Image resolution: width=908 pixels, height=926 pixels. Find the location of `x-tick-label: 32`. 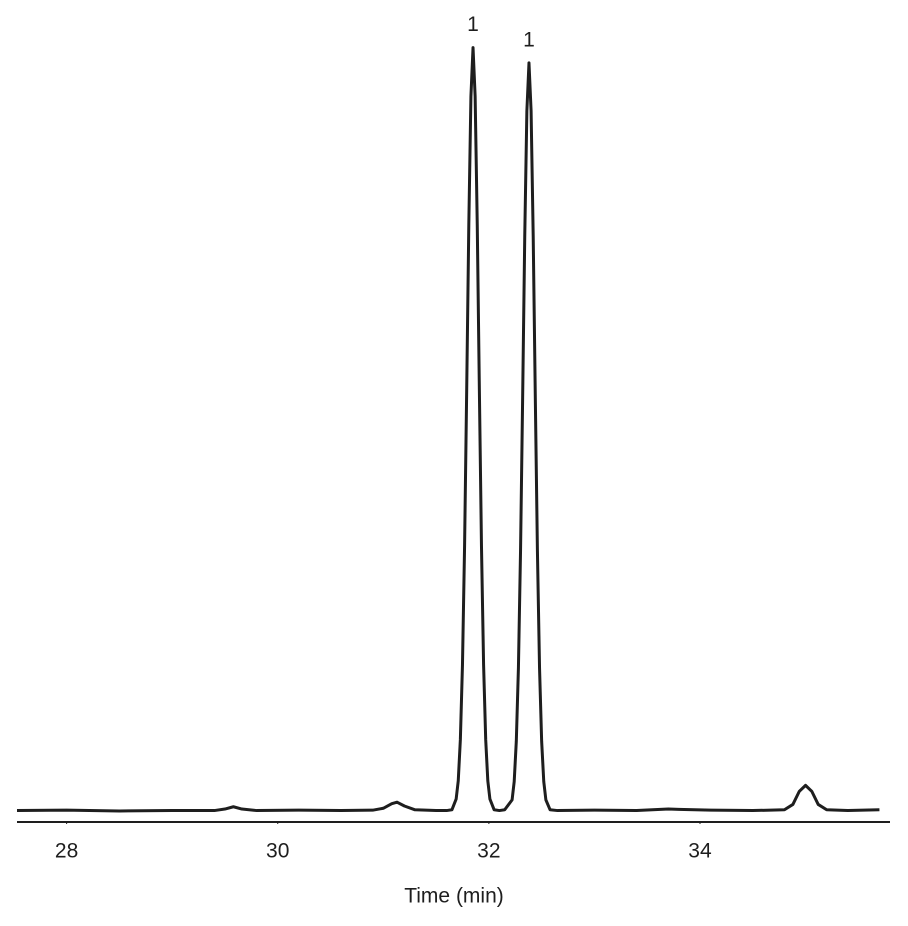

x-tick-label: 32 is located at coordinates (488, 851).